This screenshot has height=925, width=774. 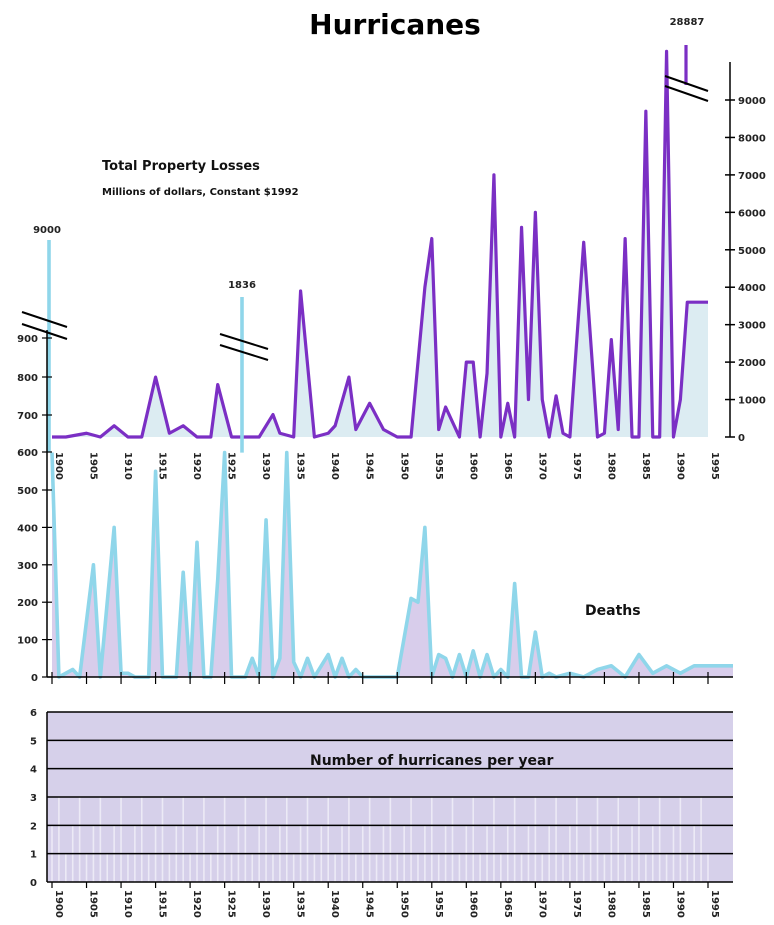 What do you see at coordinates (395, 24) in the screenshot?
I see `figure-title: Hurricanes` at bounding box center [395, 24].